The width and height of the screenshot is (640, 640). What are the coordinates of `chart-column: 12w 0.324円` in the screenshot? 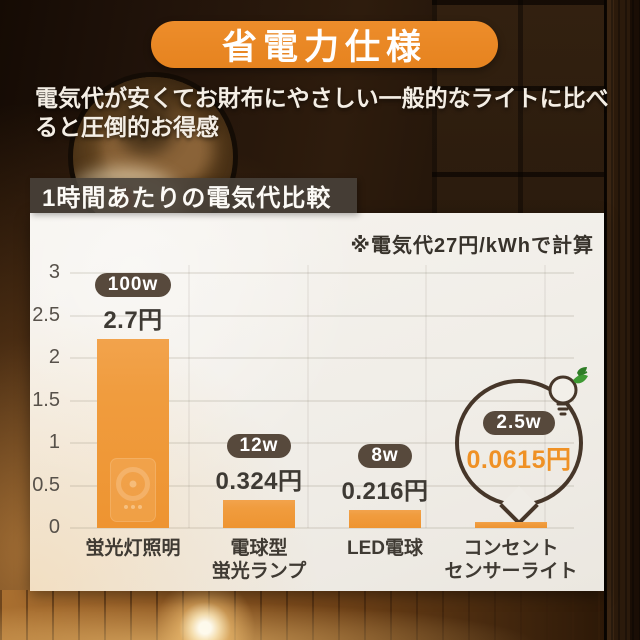 It's located at (259, 400).